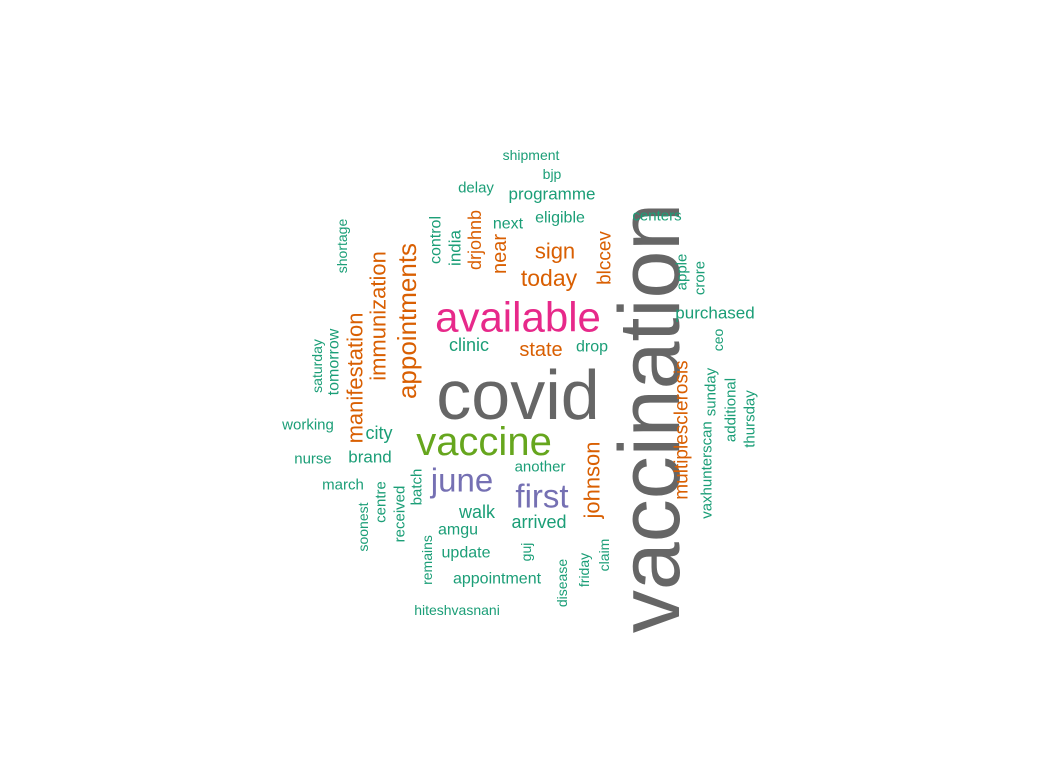 The height and width of the screenshot is (777, 1040). I want to click on word-centre: centre, so click(381, 502).